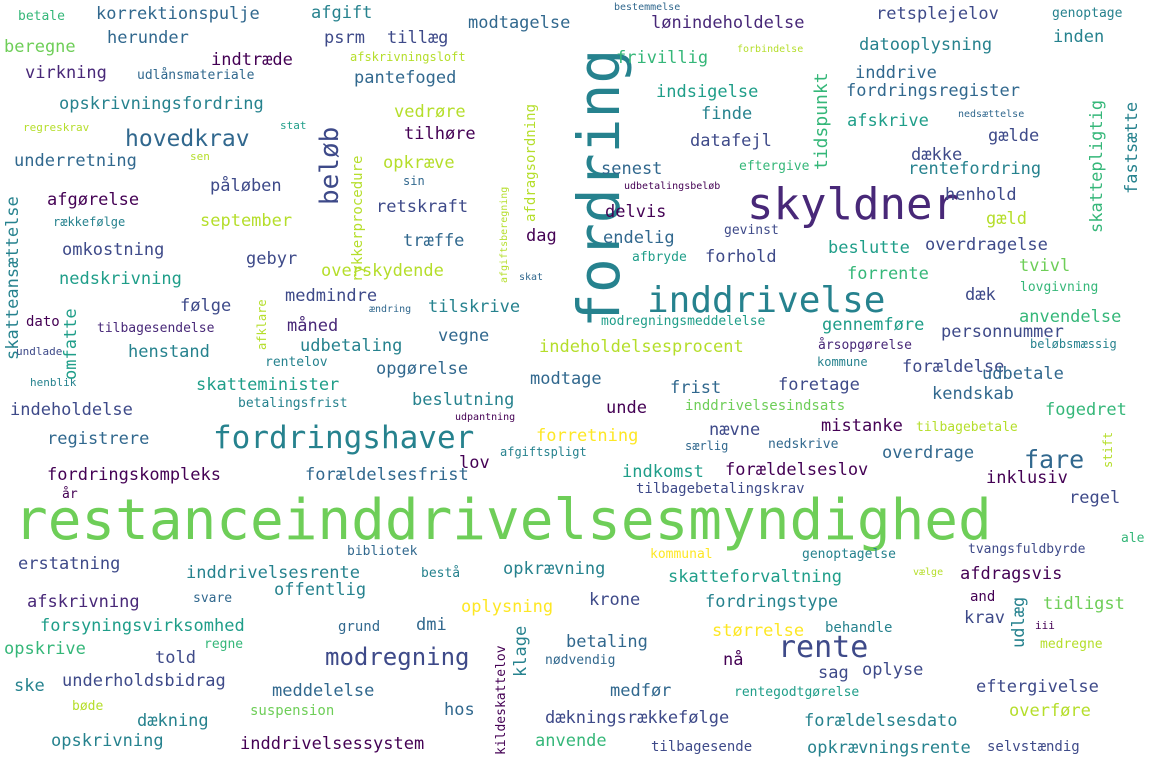 The height and width of the screenshot is (770, 1155). Describe the element at coordinates (873, 325) in the screenshot. I see `word: gennemføre` at that location.